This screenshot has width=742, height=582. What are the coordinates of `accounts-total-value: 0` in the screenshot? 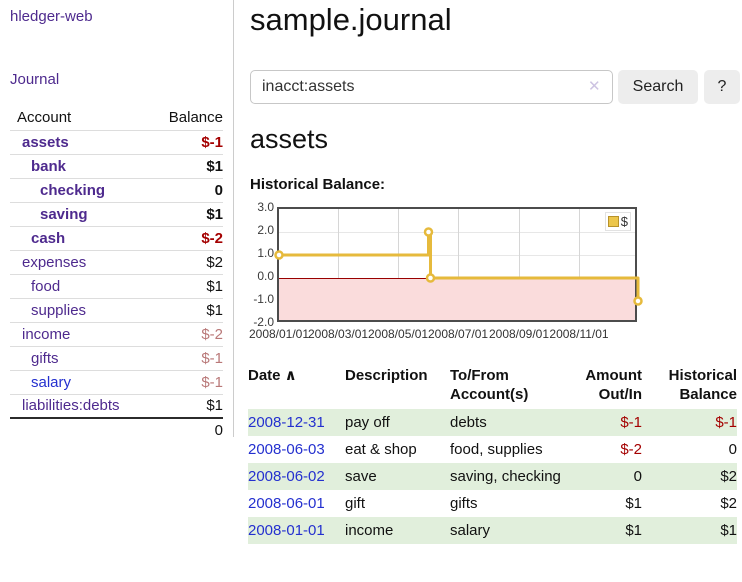 It's located at (218, 430).